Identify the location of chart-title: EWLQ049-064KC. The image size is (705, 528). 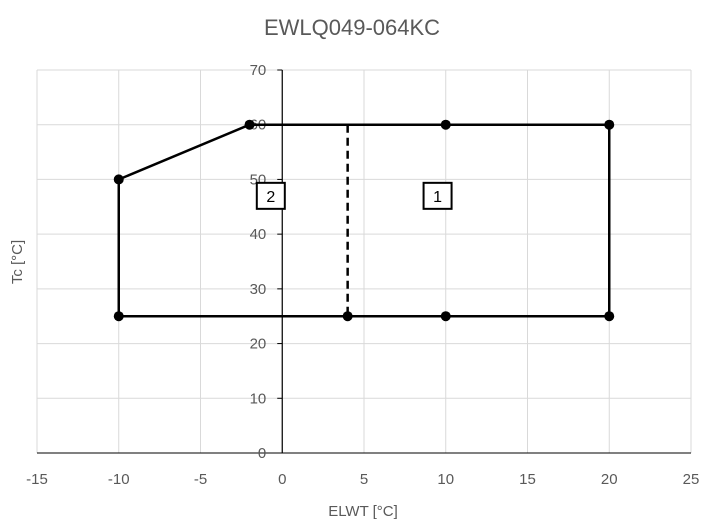
(352, 27).